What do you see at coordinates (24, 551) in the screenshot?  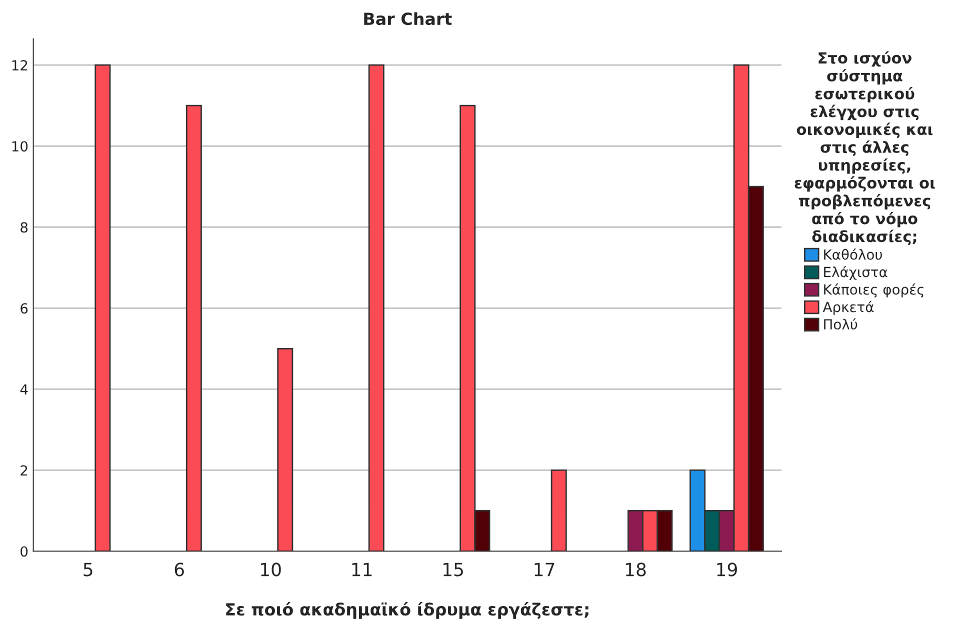 I see `y-tick-label: 0` at bounding box center [24, 551].